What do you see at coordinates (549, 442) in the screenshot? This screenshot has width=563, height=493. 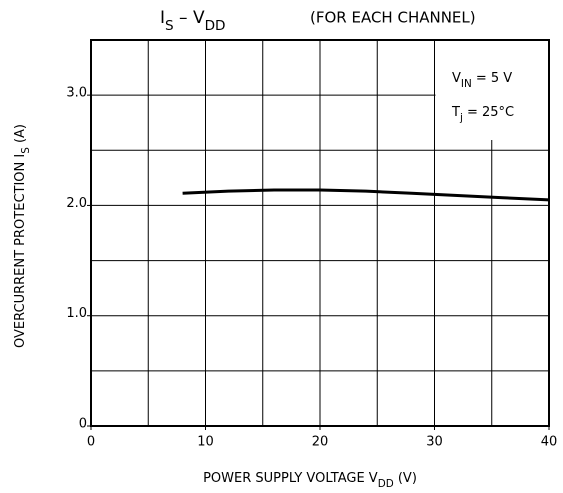 I see `x-tick-label: 40` at bounding box center [549, 442].